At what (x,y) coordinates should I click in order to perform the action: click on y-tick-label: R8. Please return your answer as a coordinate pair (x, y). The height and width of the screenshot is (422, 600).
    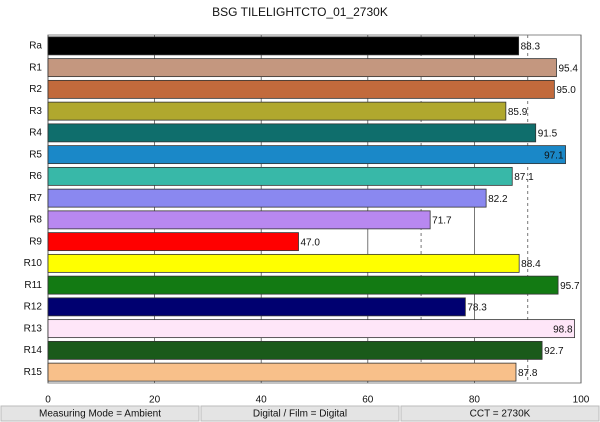
    Looking at the image, I should click on (35, 220).